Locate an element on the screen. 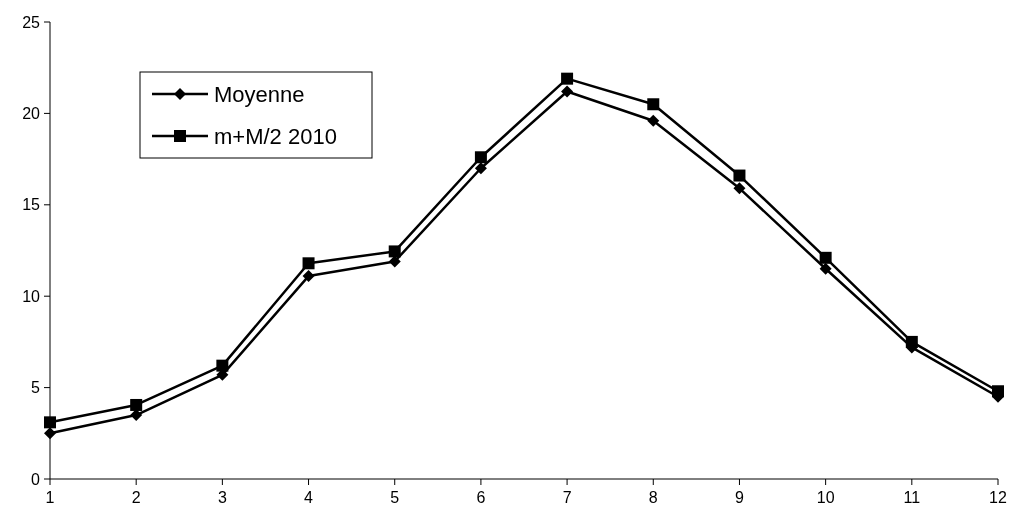 This screenshot has height=519, width=1018. x-tick-label: 3 is located at coordinates (222, 497).